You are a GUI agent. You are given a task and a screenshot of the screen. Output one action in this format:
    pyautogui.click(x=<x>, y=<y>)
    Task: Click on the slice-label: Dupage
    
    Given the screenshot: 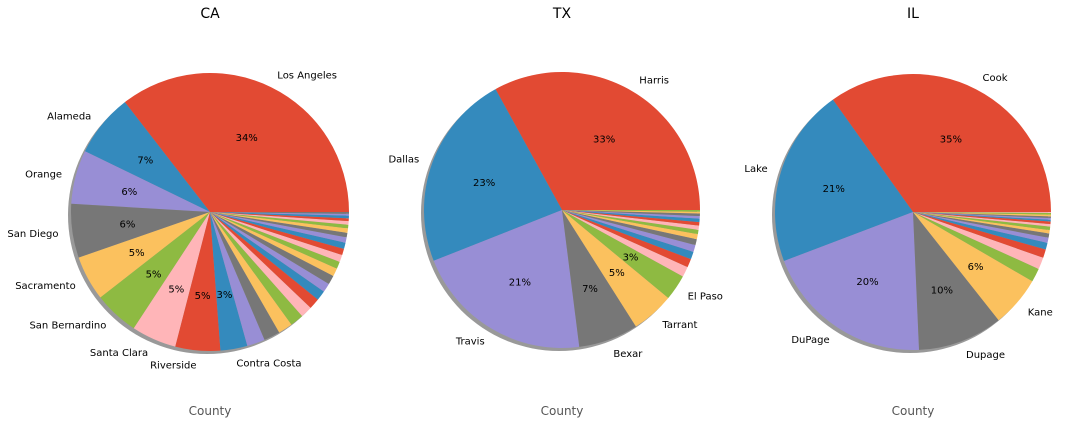 What is the action you would take?
    pyautogui.click(x=985, y=355)
    